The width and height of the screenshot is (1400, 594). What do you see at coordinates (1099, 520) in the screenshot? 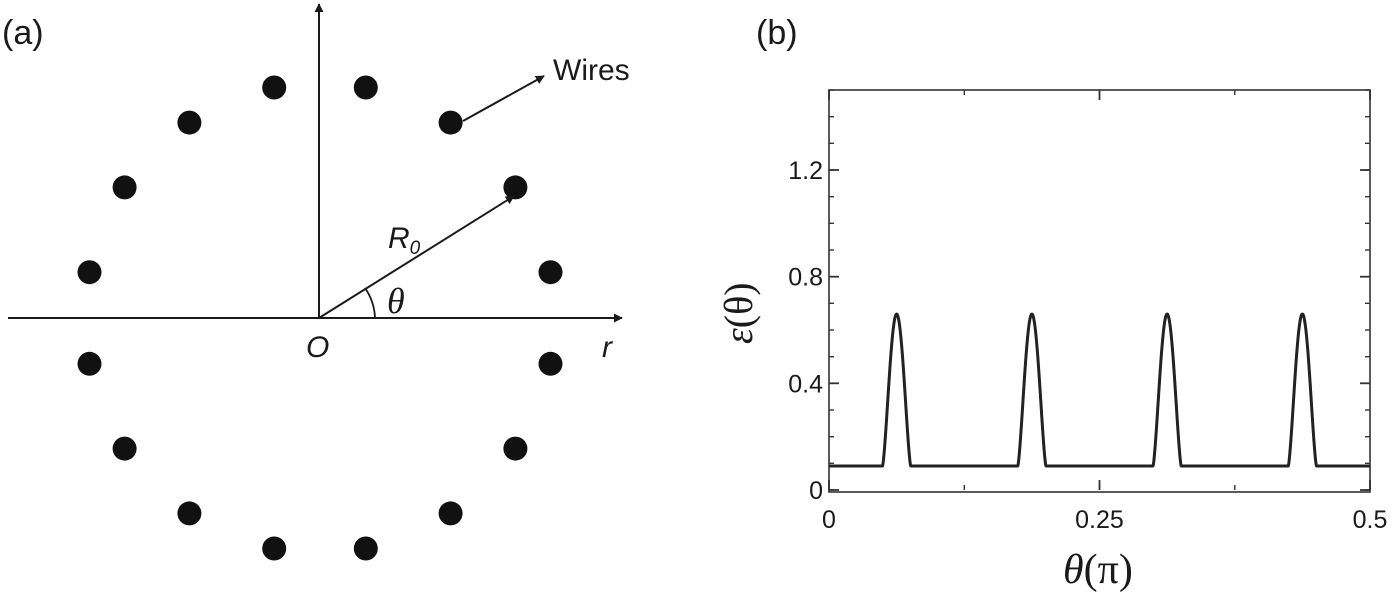
I see `x-tick-label: 0.25` at bounding box center [1099, 520].